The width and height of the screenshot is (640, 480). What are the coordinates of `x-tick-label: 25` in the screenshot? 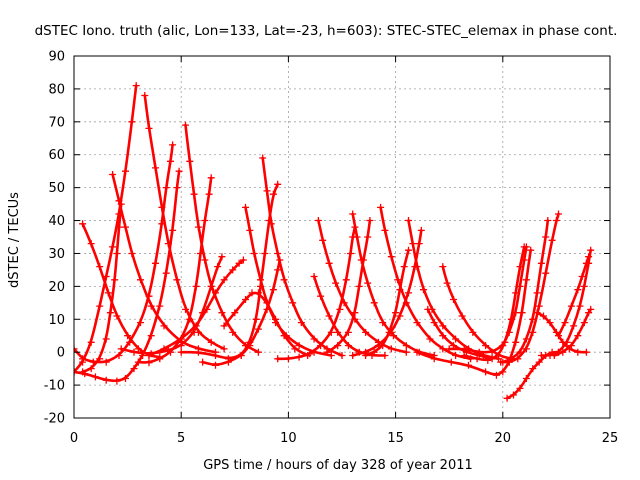 It's located at (610, 438).